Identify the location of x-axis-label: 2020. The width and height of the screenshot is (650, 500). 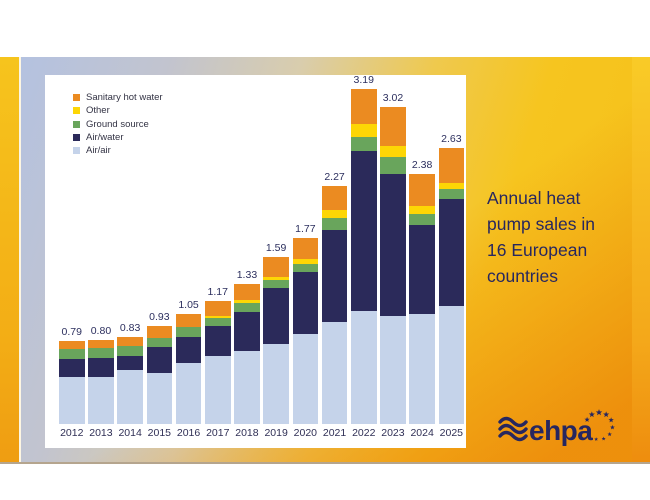
(305, 433).